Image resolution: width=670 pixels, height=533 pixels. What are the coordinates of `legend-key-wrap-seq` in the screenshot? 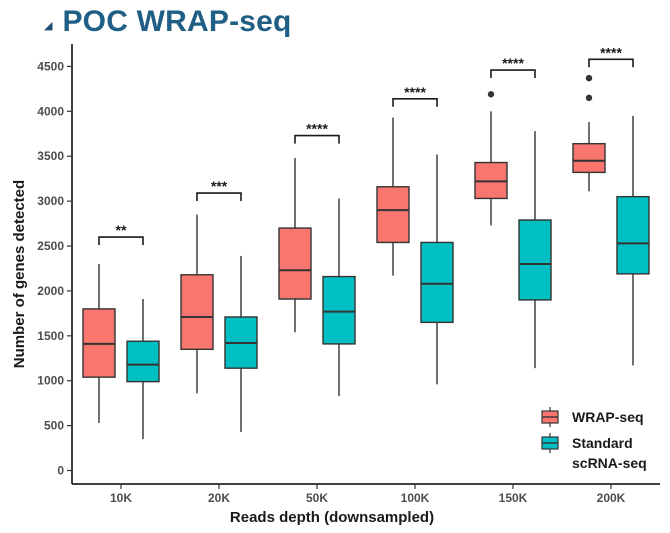 It's located at (550, 417).